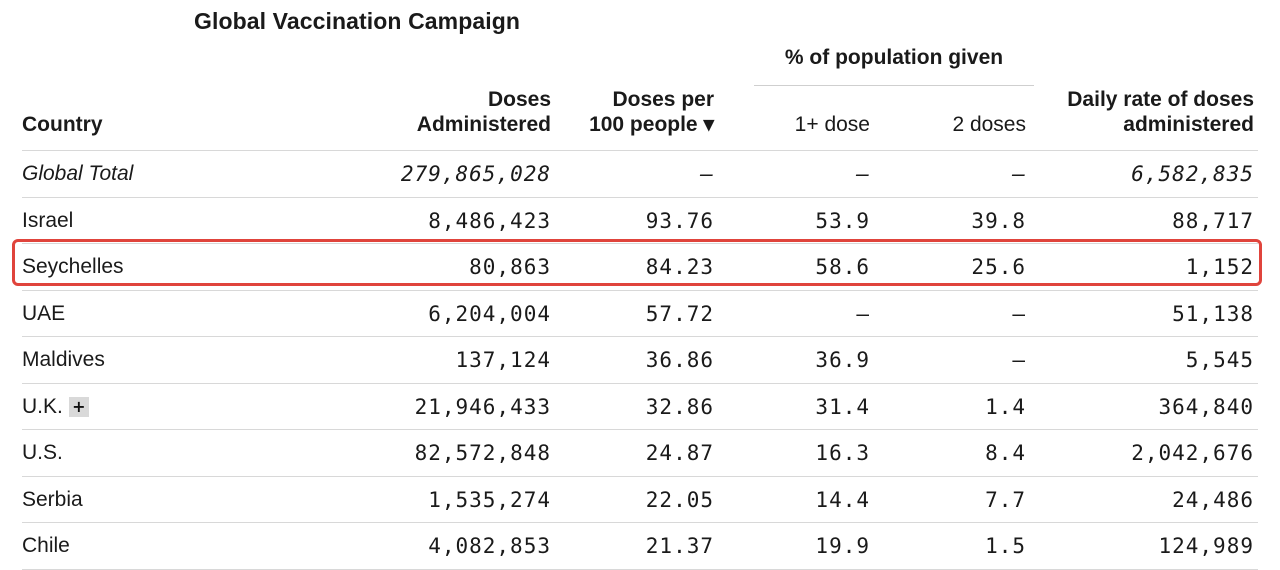  I want to click on country-cell: Global Total, so click(77, 174).